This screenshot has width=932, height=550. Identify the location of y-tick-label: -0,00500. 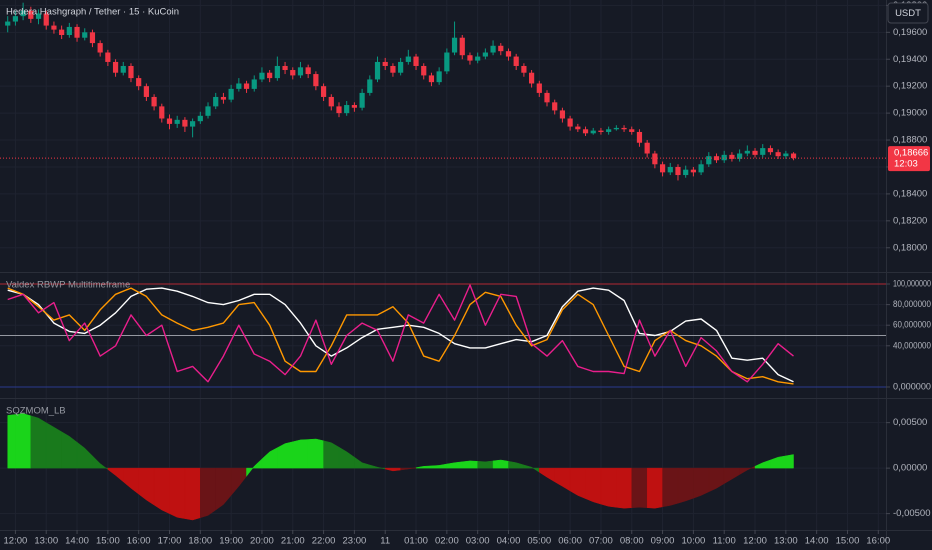
(912, 513).